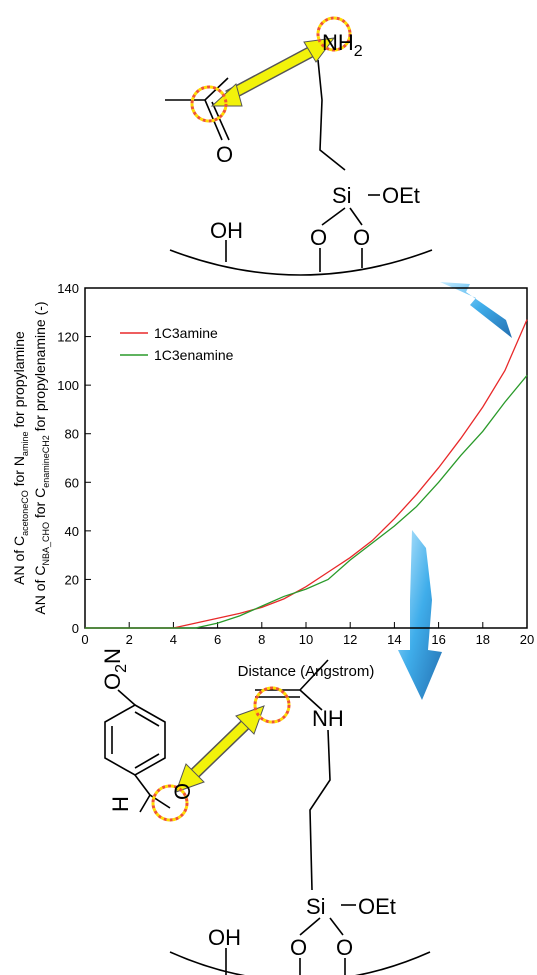  I want to click on nitro-label: O2N, so click(115, 669).